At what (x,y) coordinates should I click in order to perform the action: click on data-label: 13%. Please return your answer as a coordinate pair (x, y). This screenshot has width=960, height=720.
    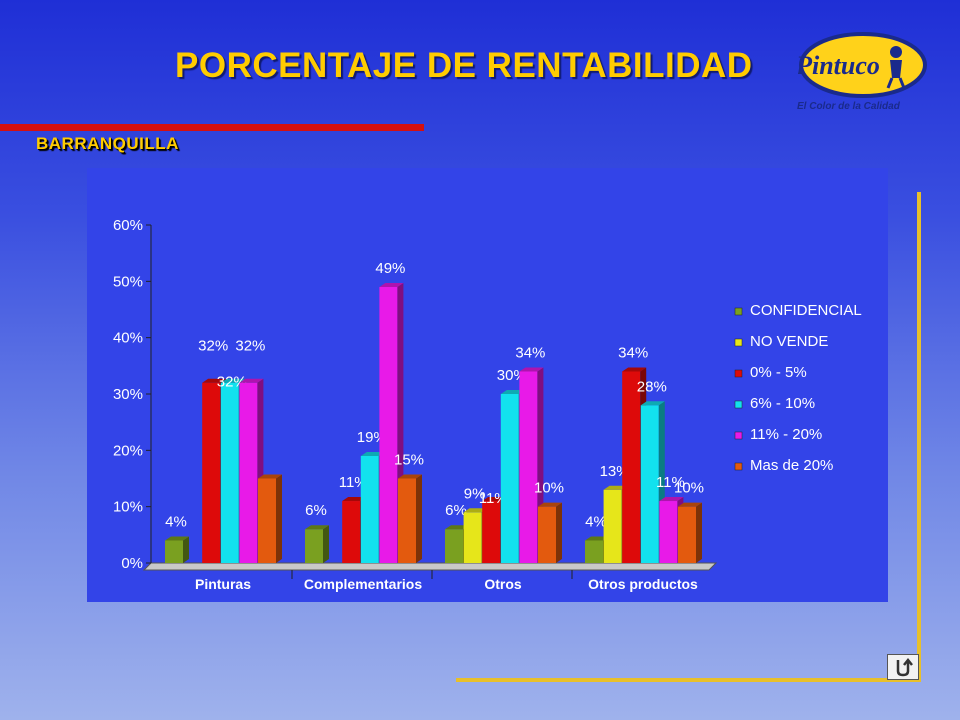
    Looking at the image, I should click on (615, 471).